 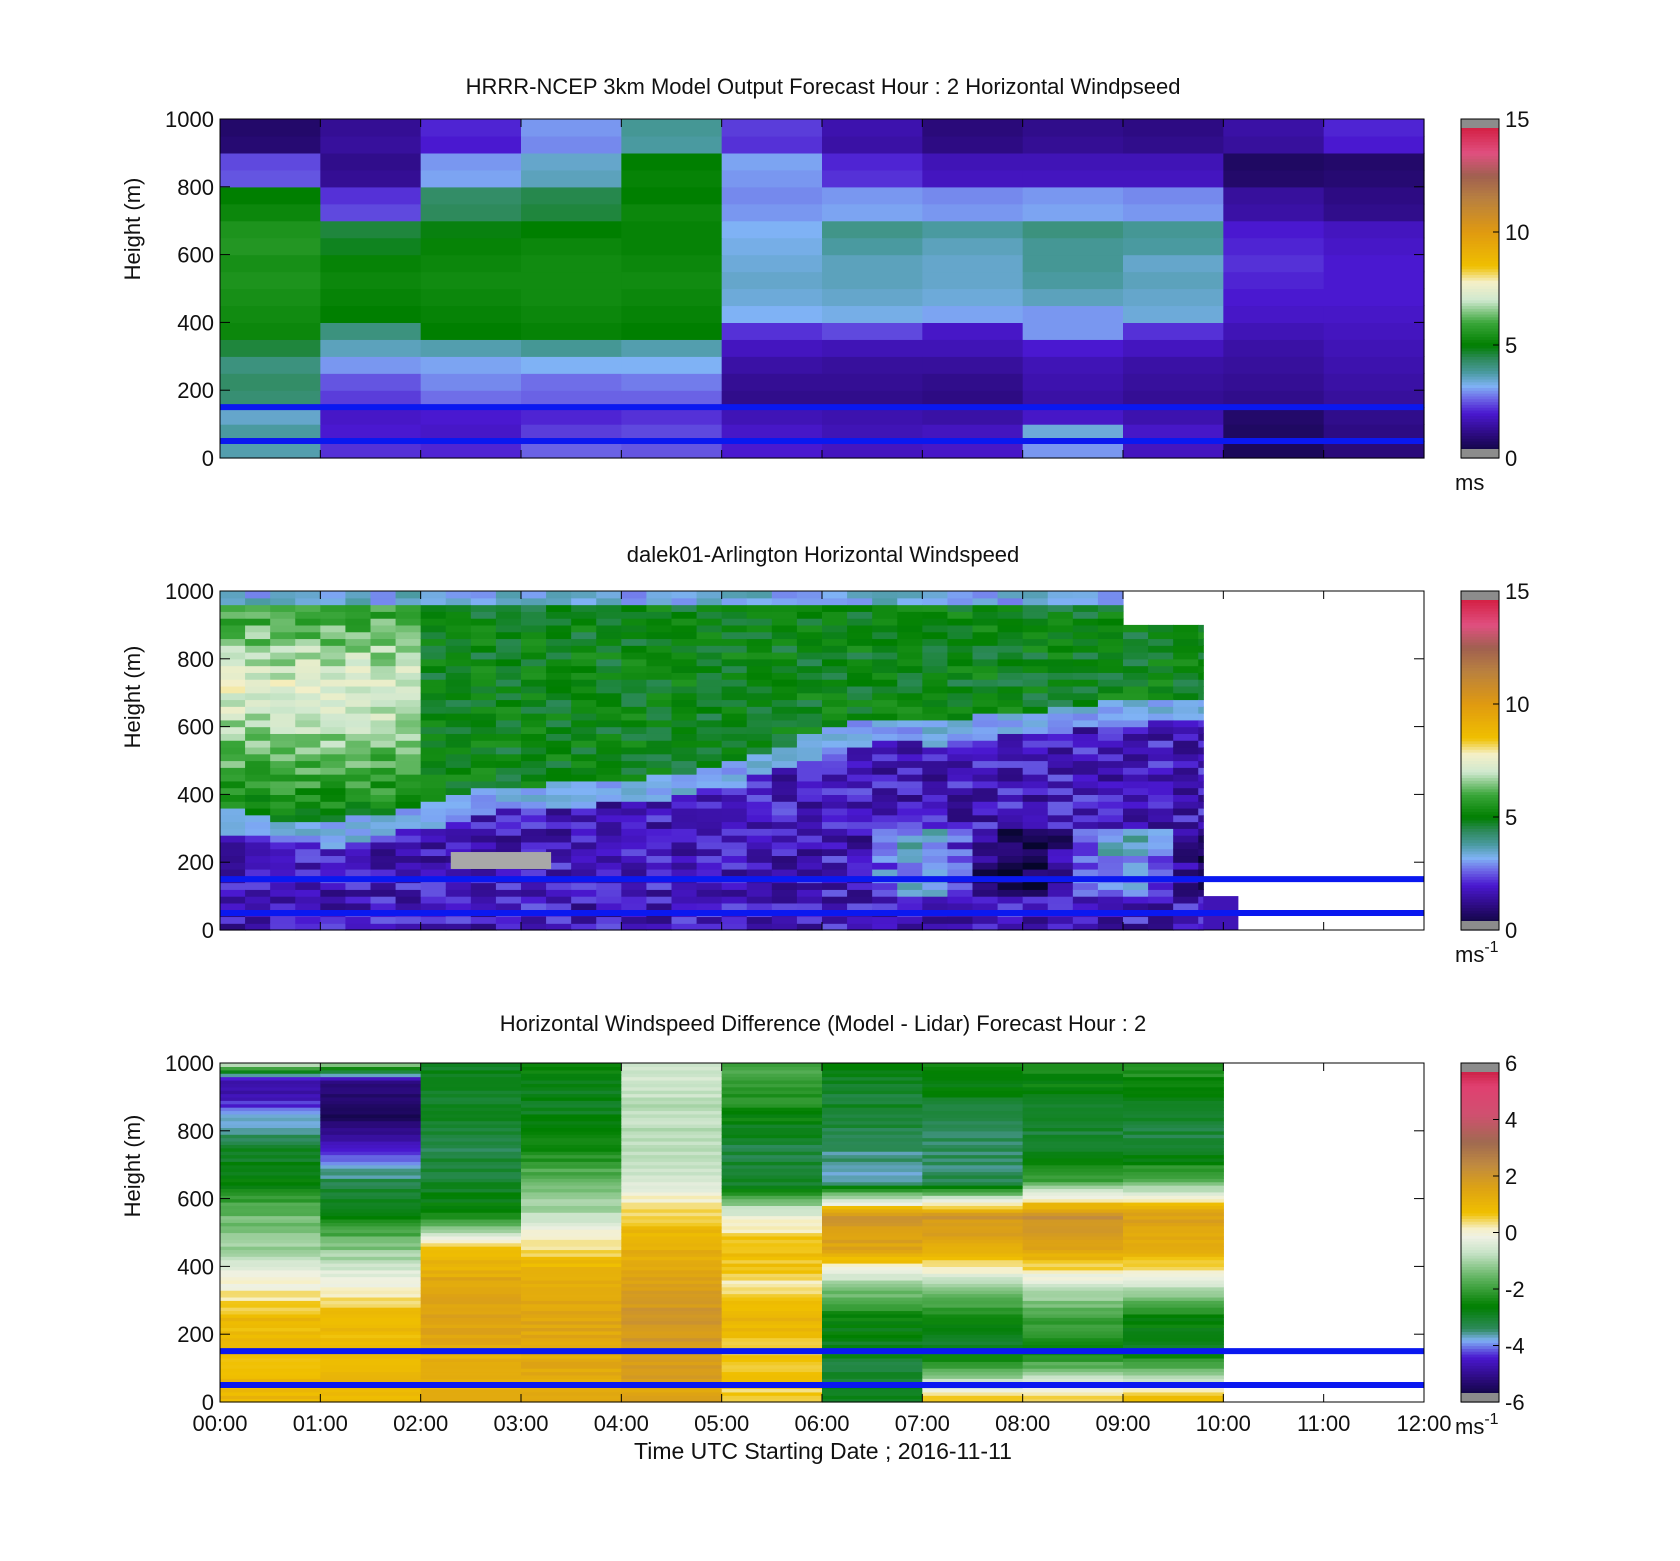 What do you see at coordinates (1511, 1063) in the screenshot?
I see `colorbar-tick-label: 6` at bounding box center [1511, 1063].